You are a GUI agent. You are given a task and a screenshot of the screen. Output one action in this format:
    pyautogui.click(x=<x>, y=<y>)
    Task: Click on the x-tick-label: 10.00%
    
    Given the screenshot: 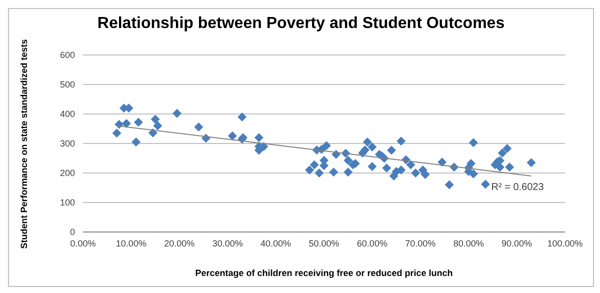 What is the action you would take?
    pyautogui.click(x=131, y=243)
    